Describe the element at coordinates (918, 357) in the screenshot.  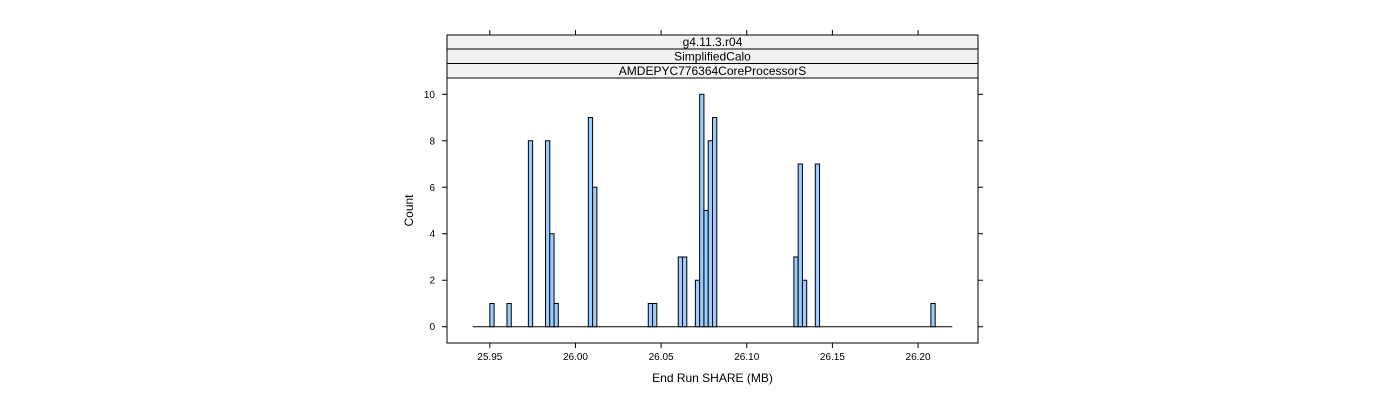
I see `x-tick-label: 26.20` at that location.